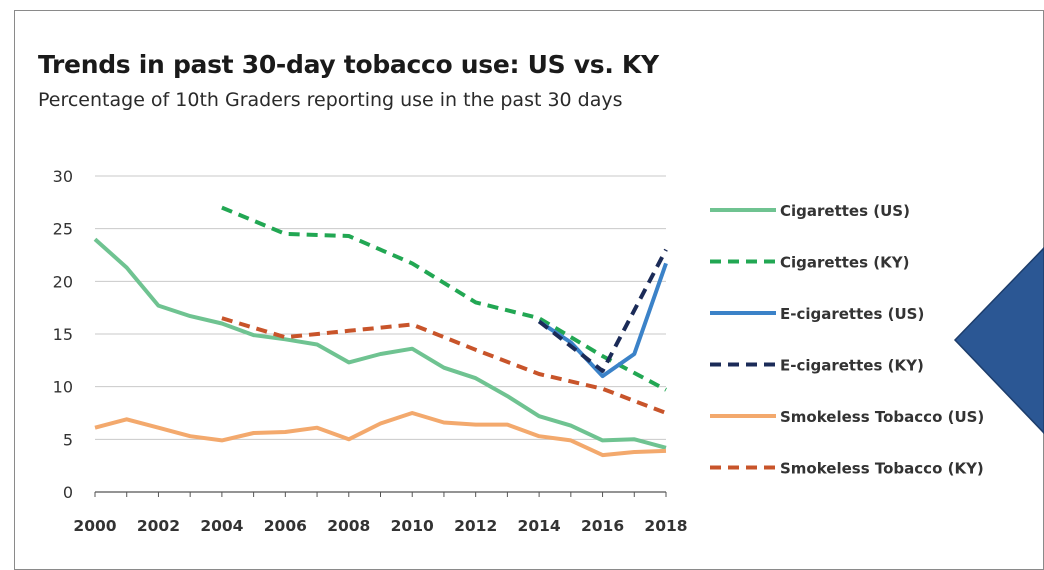 Image resolution: width=1044 pixels, height=570 pixels. What do you see at coordinates (63, 281) in the screenshot?
I see `y-tick-label: 20` at bounding box center [63, 281].